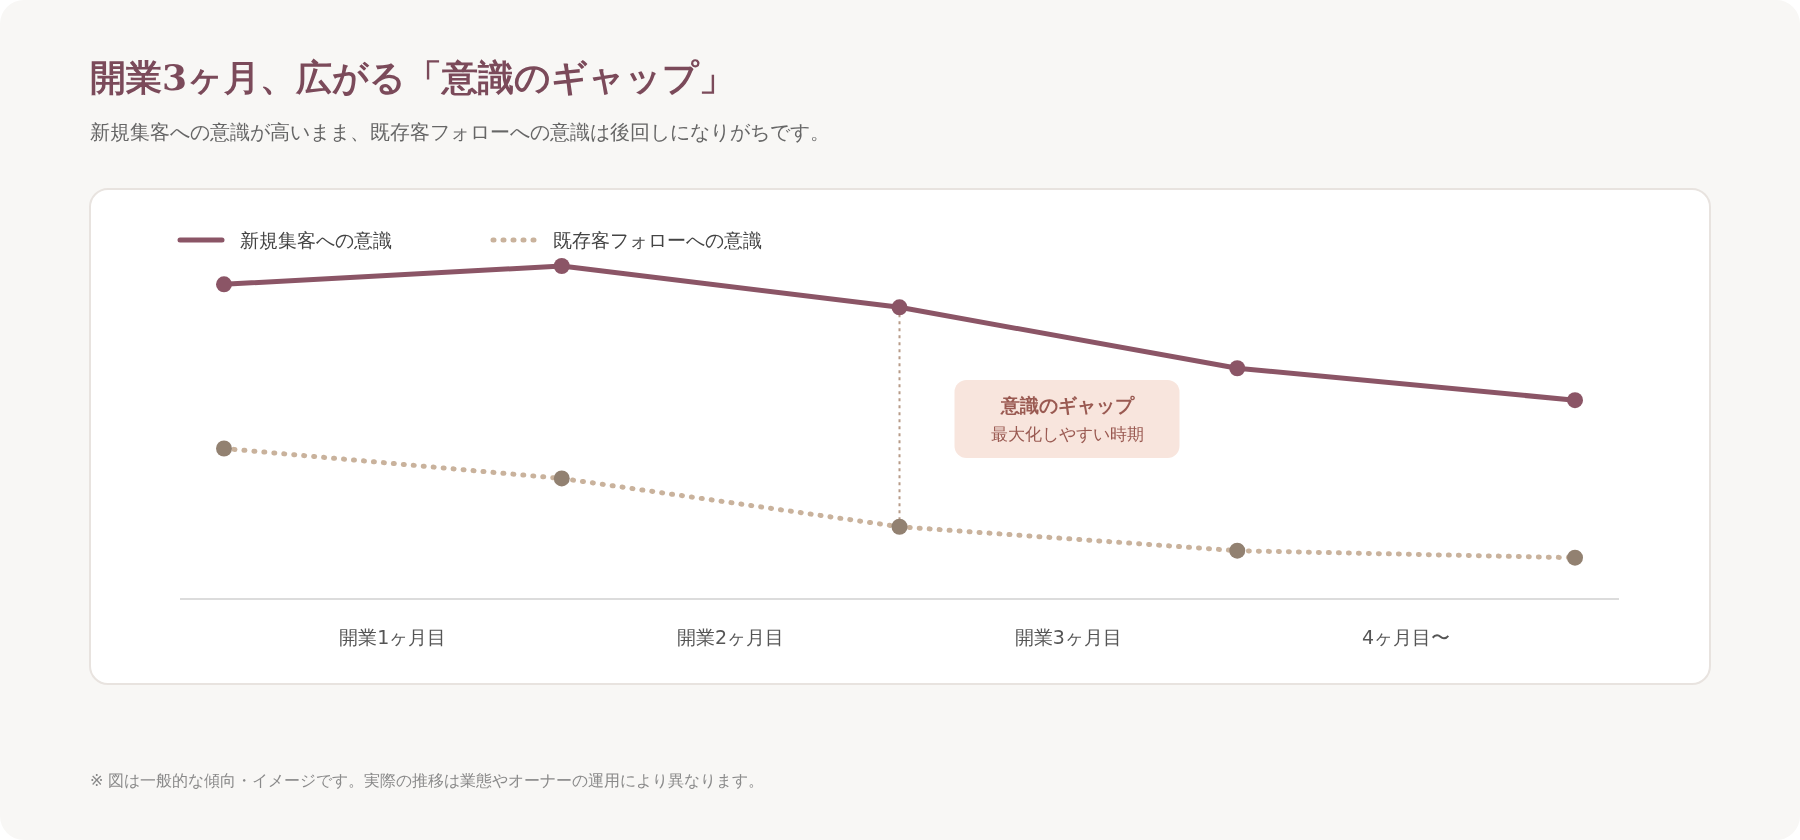 Image resolution: width=1800 pixels, height=840 pixels. Describe the element at coordinates (1406, 637) in the screenshot. I see `x-tick-label: 4ヶ月目〜` at that location.